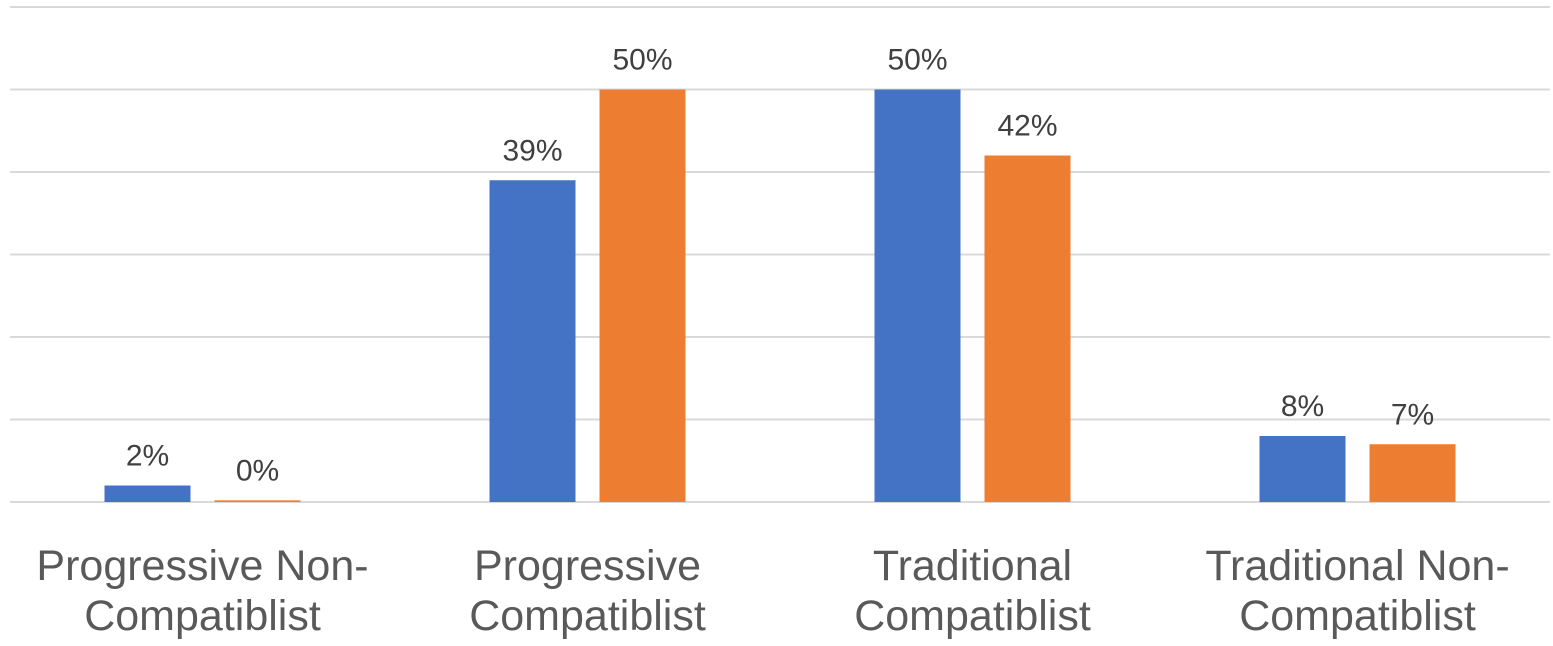 This screenshot has width=1553, height=646. Describe the element at coordinates (642, 295) in the screenshot. I see `bar-s2-c2` at that location.